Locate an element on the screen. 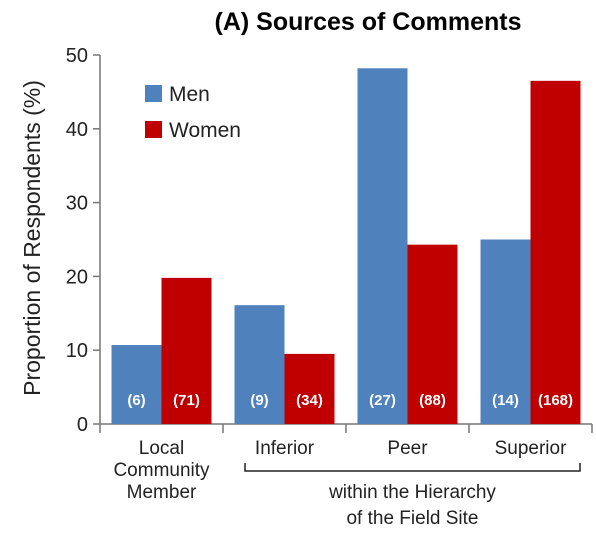 The height and width of the screenshot is (538, 596). y-tick-label: 10 is located at coordinates (77, 351).